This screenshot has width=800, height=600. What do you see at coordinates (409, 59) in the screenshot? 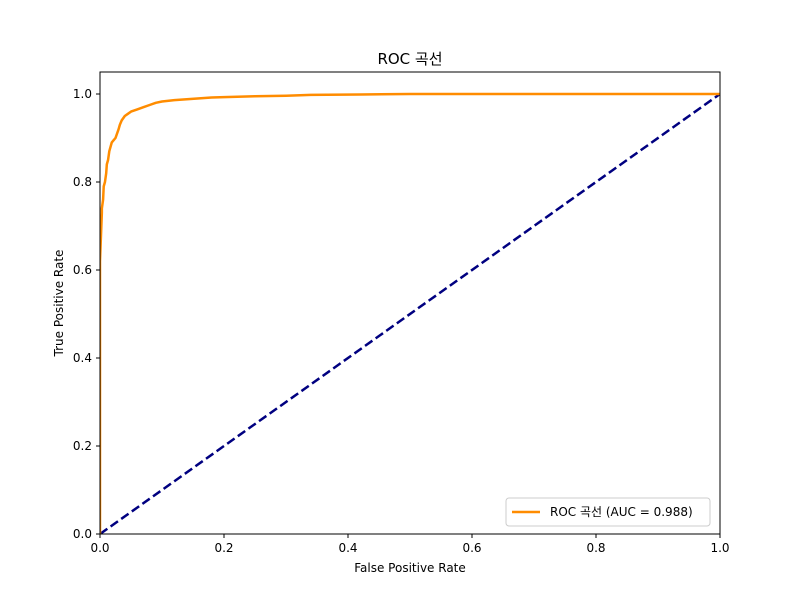
I see `chart-title: ROC 곡선` at bounding box center [409, 59].